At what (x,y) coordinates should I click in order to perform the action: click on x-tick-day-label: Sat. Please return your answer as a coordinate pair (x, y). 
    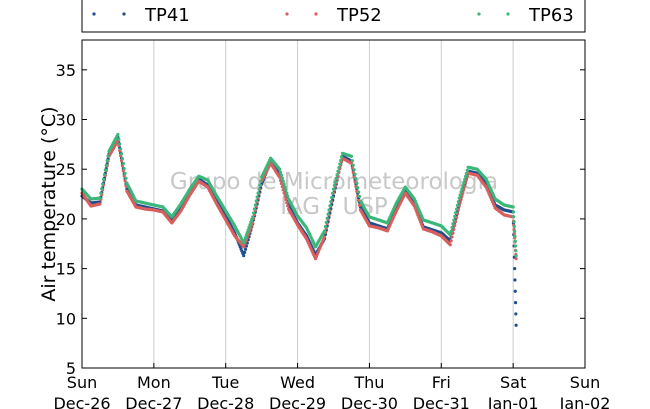
    Looking at the image, I should click on (513, 382).